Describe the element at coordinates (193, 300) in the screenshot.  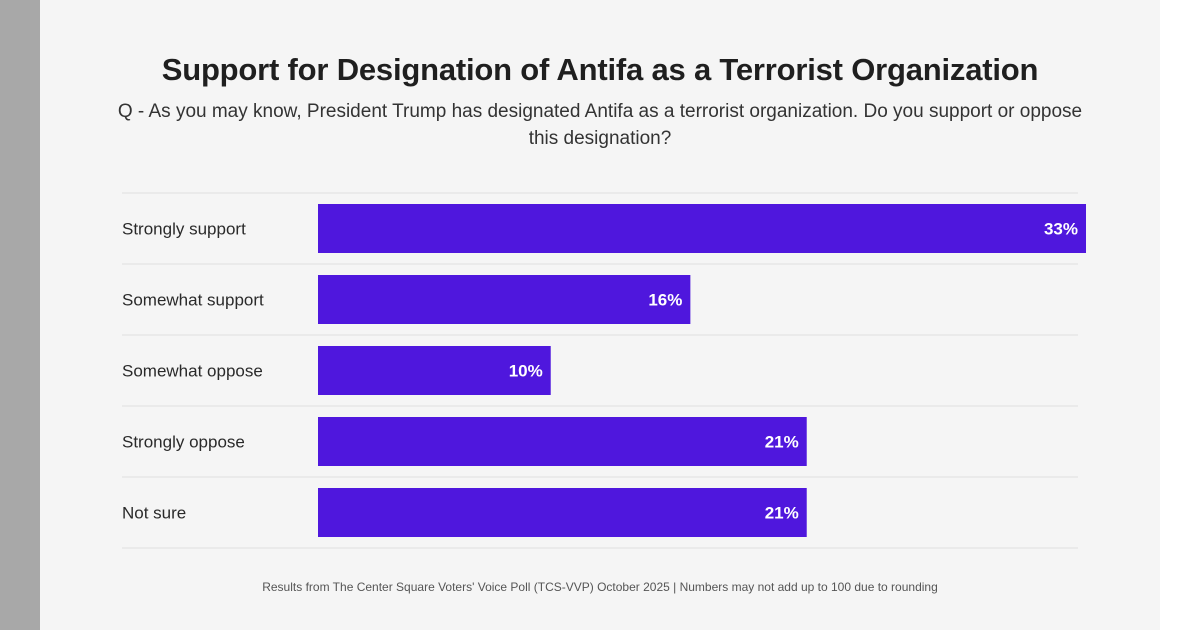
I see `category-label: Somewhat support` at that location.